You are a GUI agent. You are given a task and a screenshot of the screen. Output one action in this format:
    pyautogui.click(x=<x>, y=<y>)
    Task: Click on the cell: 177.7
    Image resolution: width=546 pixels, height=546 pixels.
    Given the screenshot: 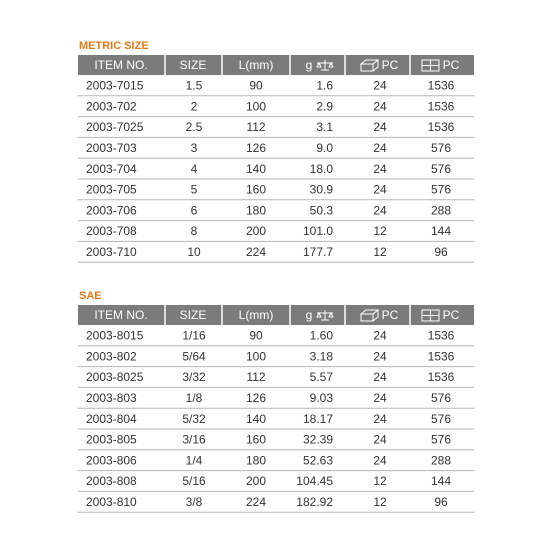 What is the action you would take?
    pyautogui.click(x=318, y=252)
    